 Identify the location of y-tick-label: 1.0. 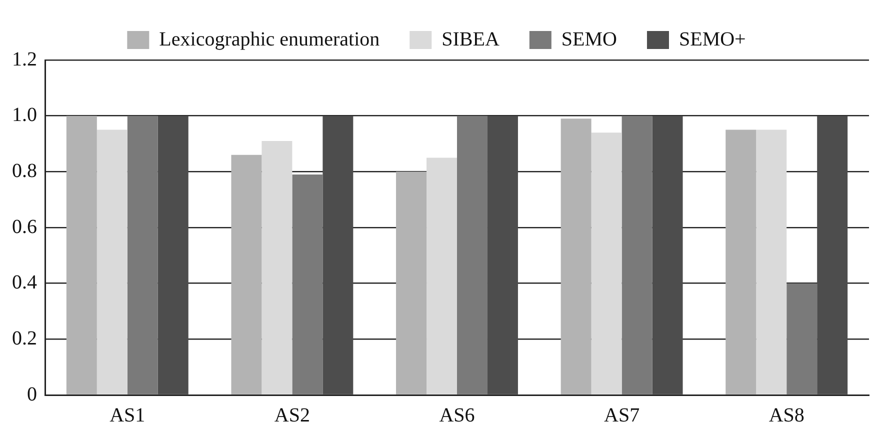
(24, 115).